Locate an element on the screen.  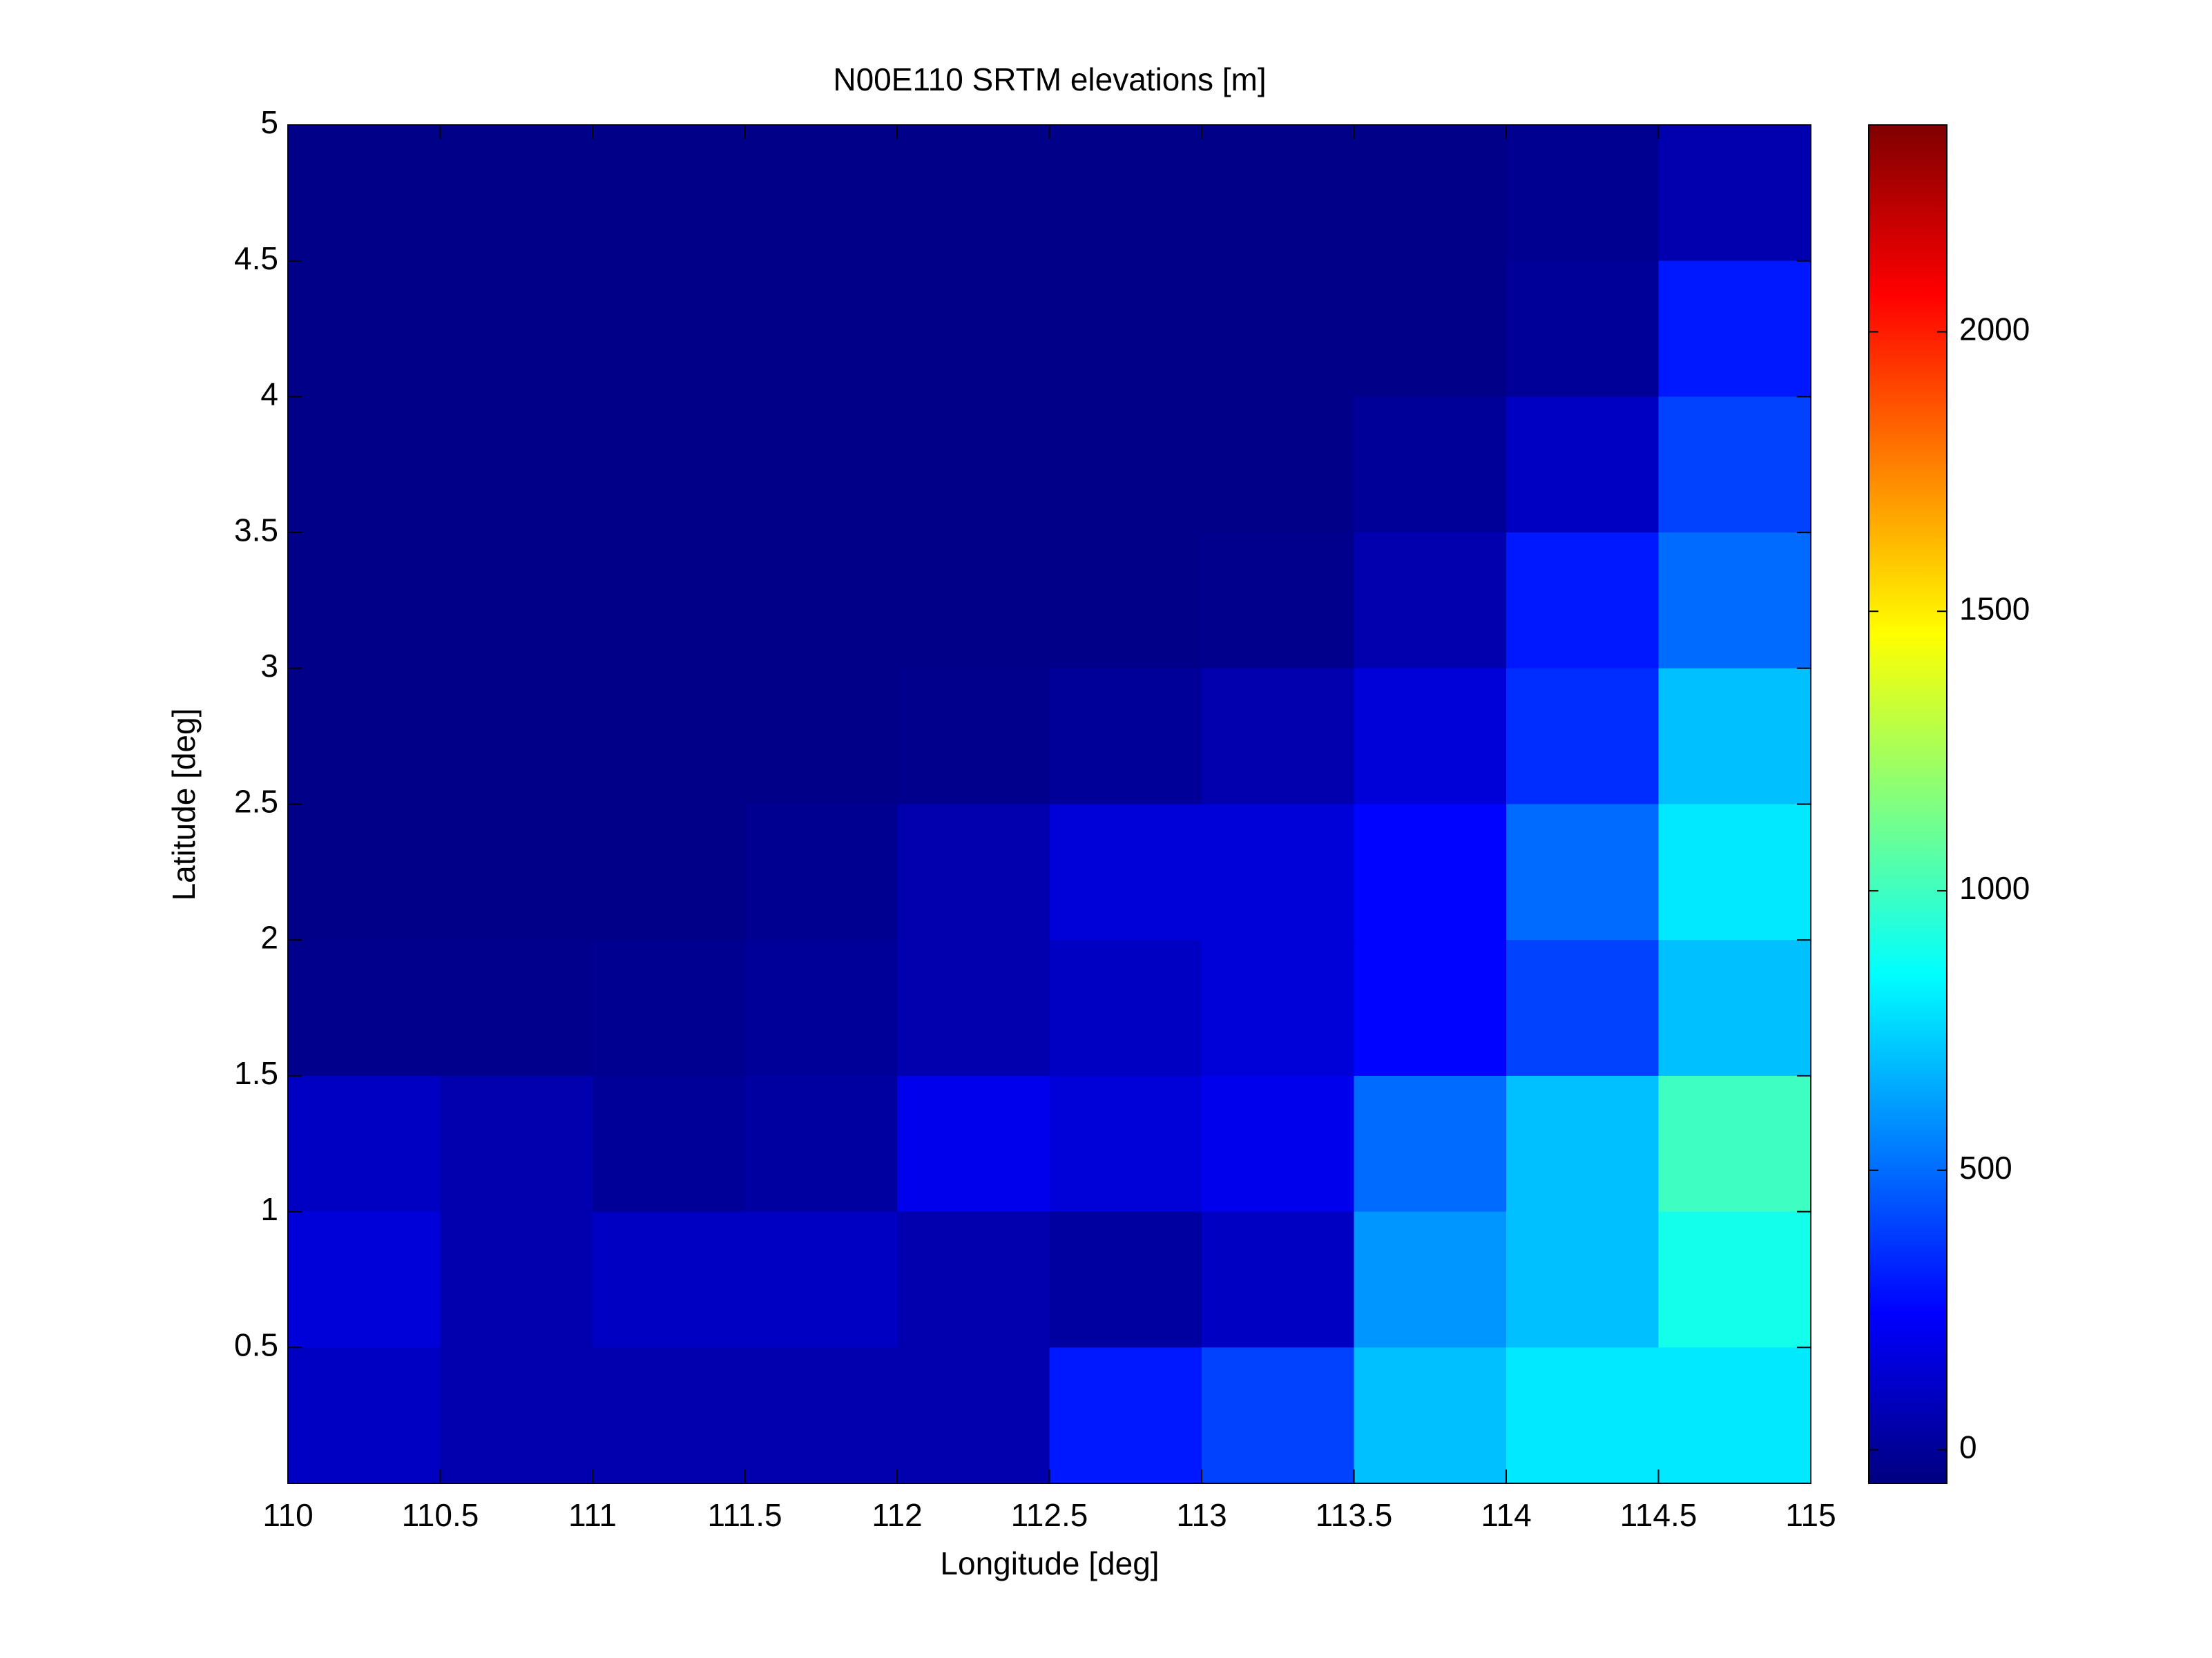
colorbar-tick-label: 1500 is located at coordinates (1995, 608).